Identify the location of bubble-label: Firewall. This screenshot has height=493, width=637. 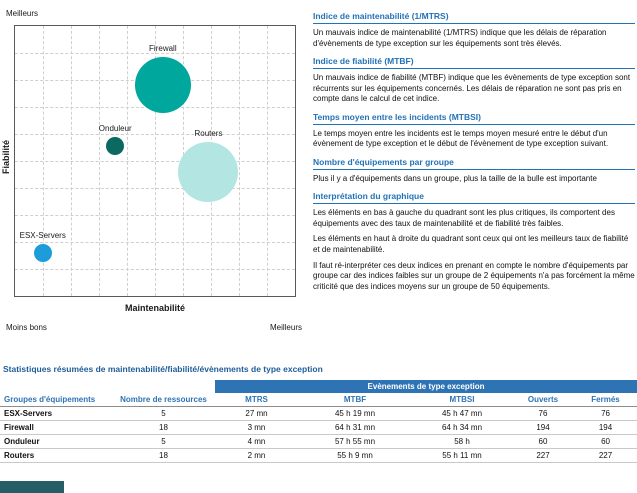
(163, 49).